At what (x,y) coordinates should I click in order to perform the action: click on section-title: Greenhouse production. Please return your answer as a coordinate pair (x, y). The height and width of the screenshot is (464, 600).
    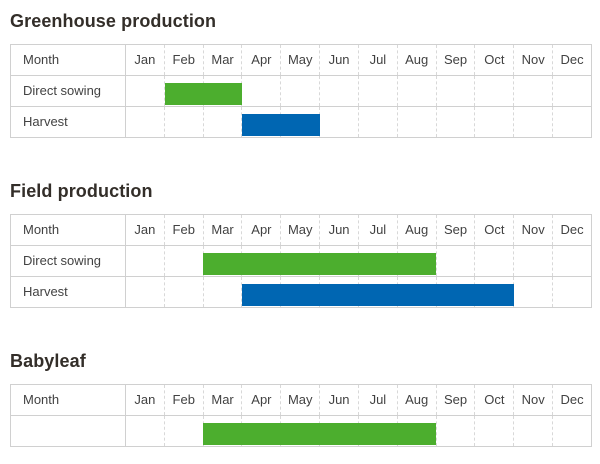
    Looking at the image, I should click on (113, 21).